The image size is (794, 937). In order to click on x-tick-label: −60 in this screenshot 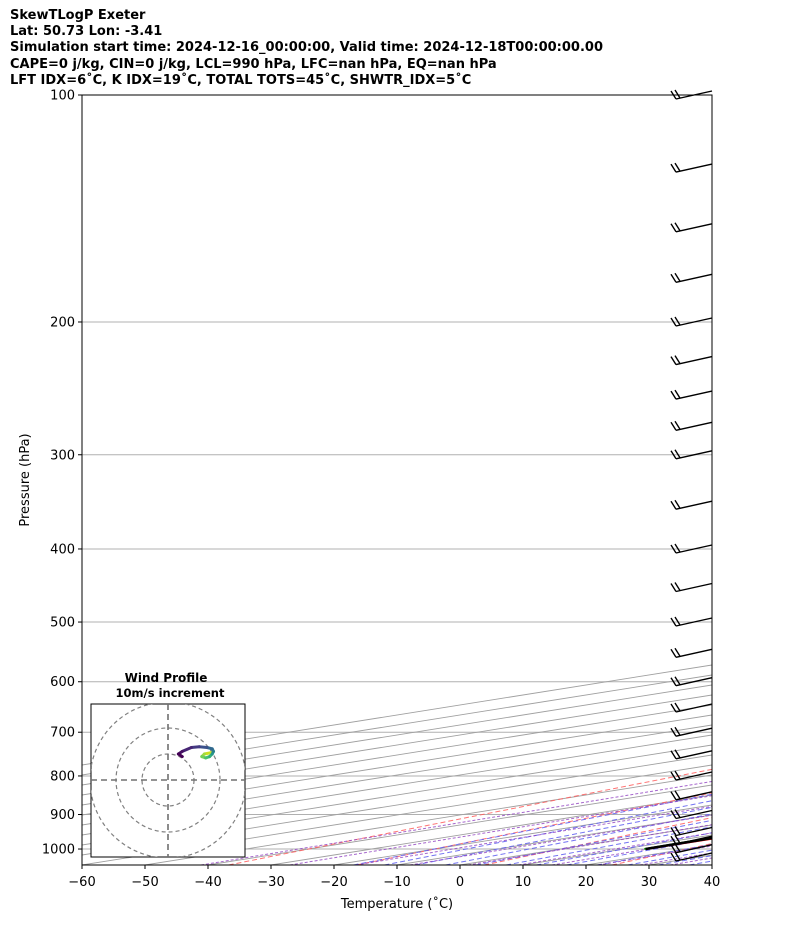, I will do `click(81, 882)`.